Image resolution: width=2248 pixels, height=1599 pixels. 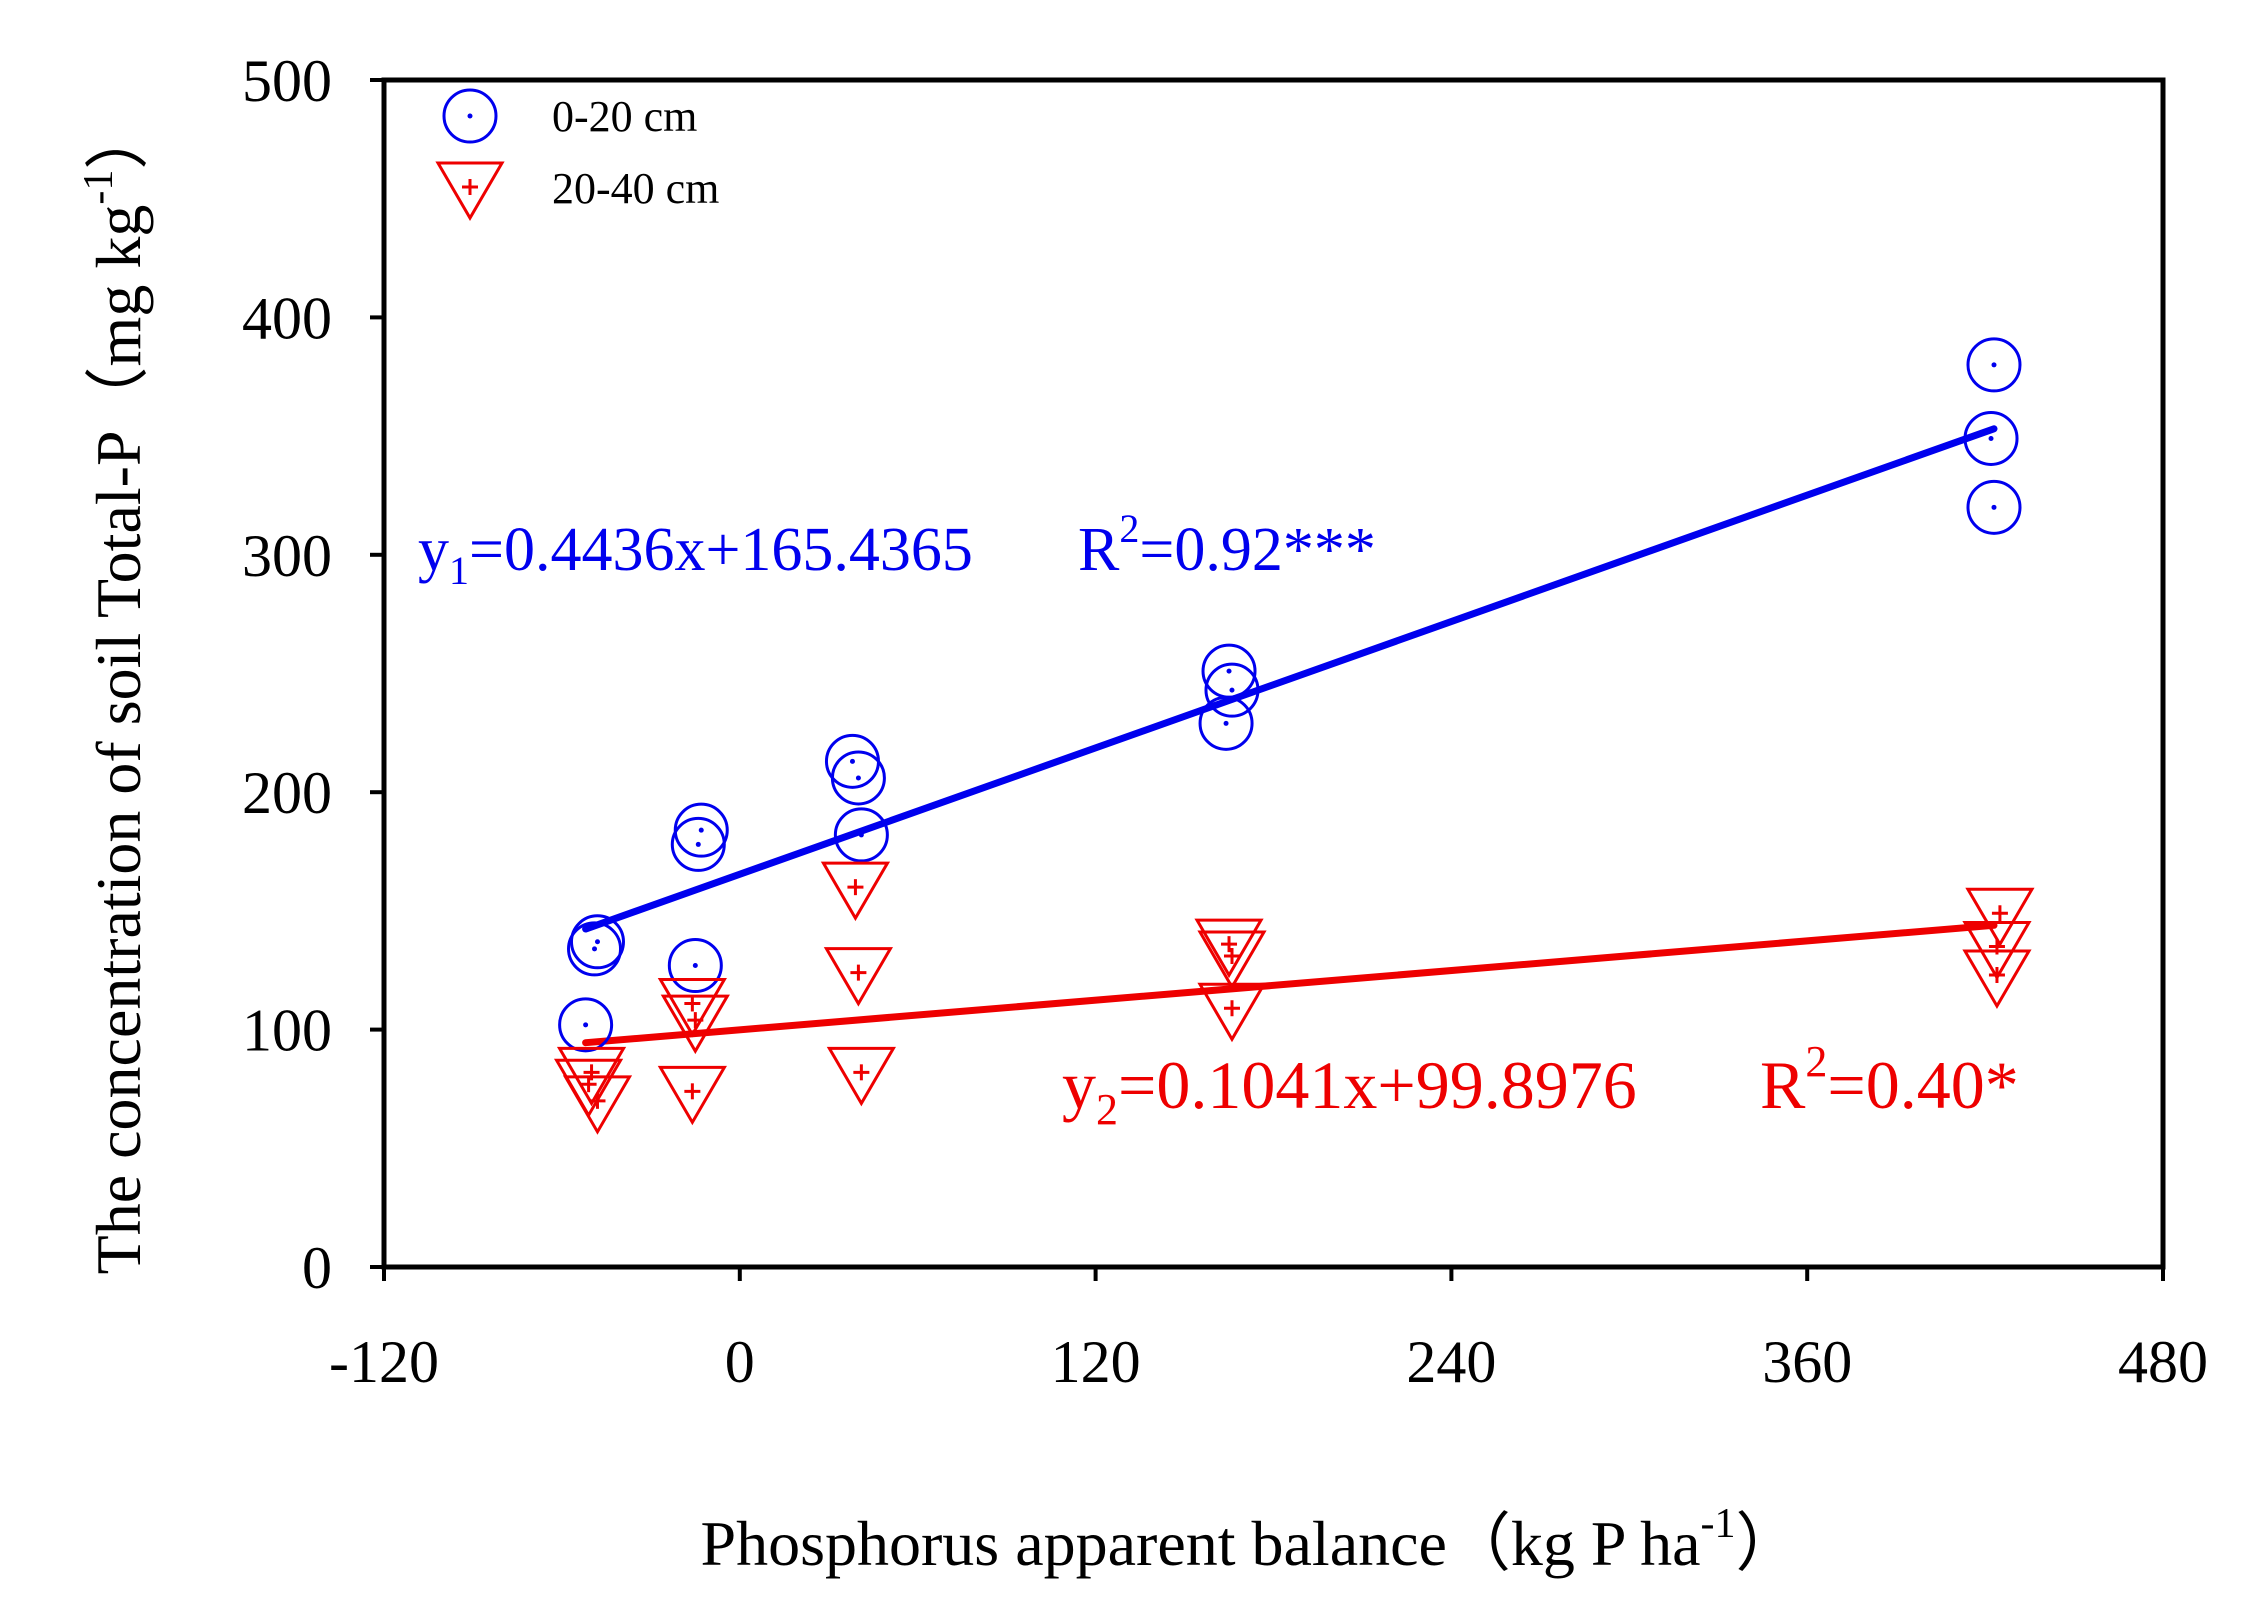 I want to click on y-tick-label: 300, so click(x=287, y=556).